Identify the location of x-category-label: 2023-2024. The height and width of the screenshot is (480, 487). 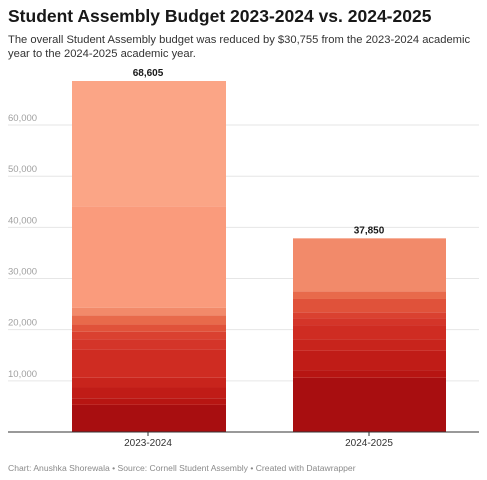
(148, 443).